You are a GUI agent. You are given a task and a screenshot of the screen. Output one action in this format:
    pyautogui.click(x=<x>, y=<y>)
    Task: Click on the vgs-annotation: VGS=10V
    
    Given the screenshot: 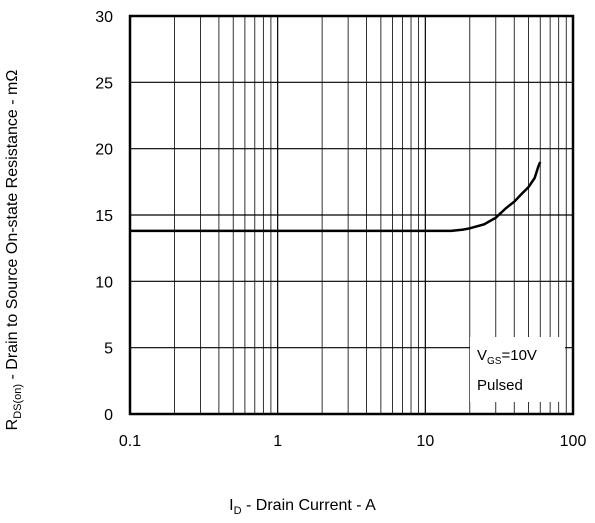 What is the action you would take?
    pyautogui.click(x=507, y=357)
    